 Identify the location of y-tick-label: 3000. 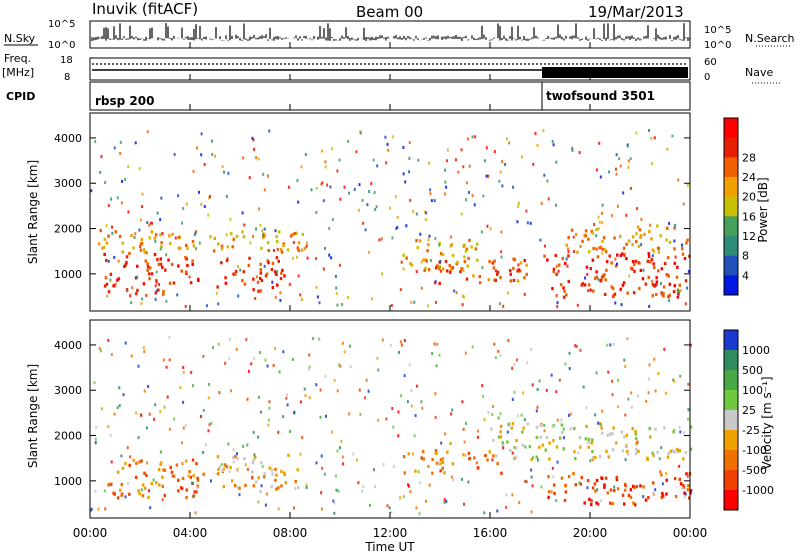
(68, 183).